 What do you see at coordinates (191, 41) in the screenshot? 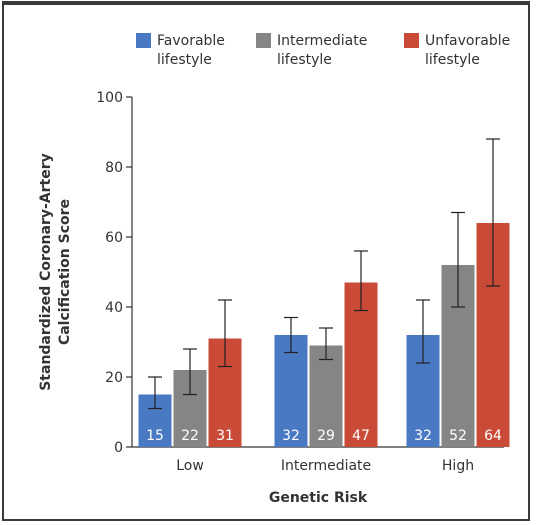
I see `legend-label-1-line-1: Favorable` at bounding box center [191, 41].